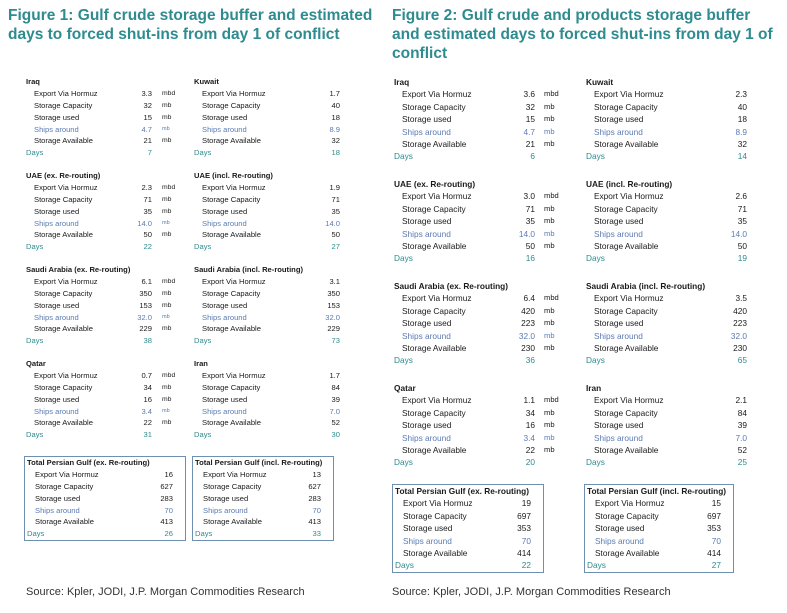 The height and width of the screenshot is (613, 787). I want to click on row-value: 50, so click(742, 245).